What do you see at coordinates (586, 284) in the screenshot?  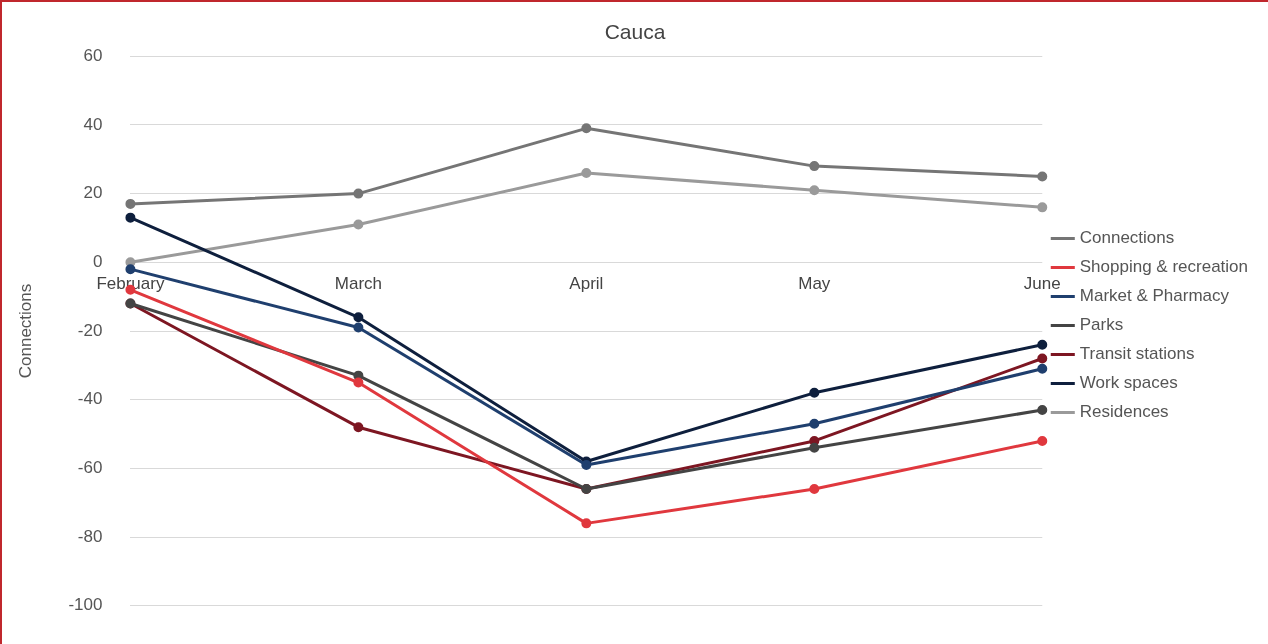 I see `x-tick-label: April` at bounding box center [586, 284].